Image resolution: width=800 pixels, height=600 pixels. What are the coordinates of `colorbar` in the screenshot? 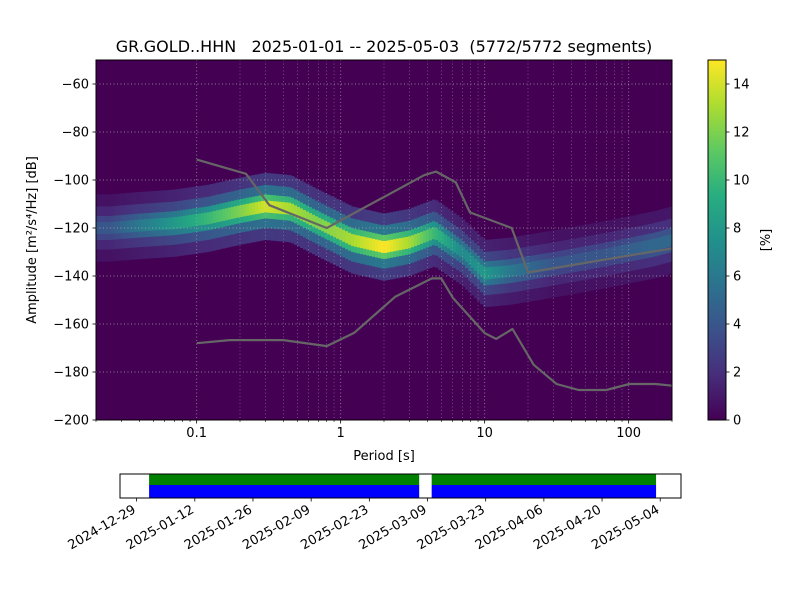 It's located at (717, 240).